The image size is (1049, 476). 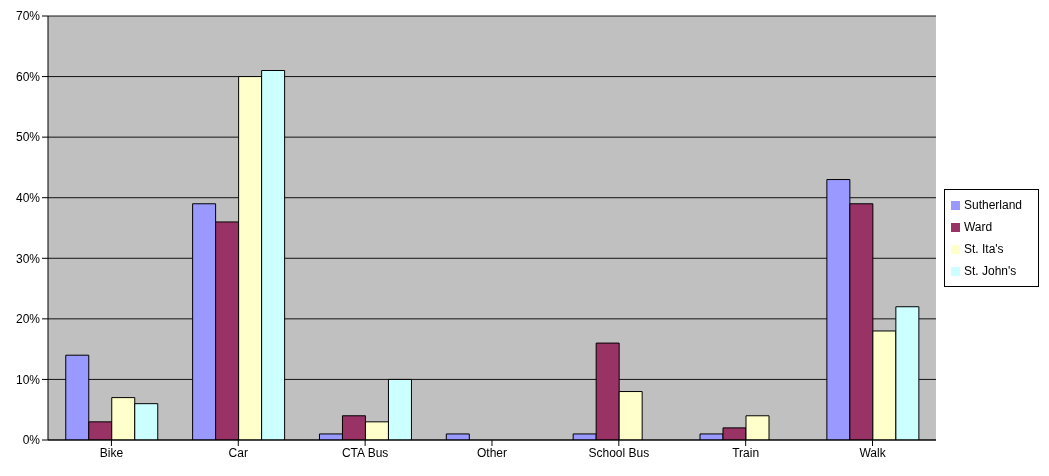 What do you see at coordinates (746, 452) in the screenshot?
I see `x-tick-label: Train` at bounding box center [746, 452].